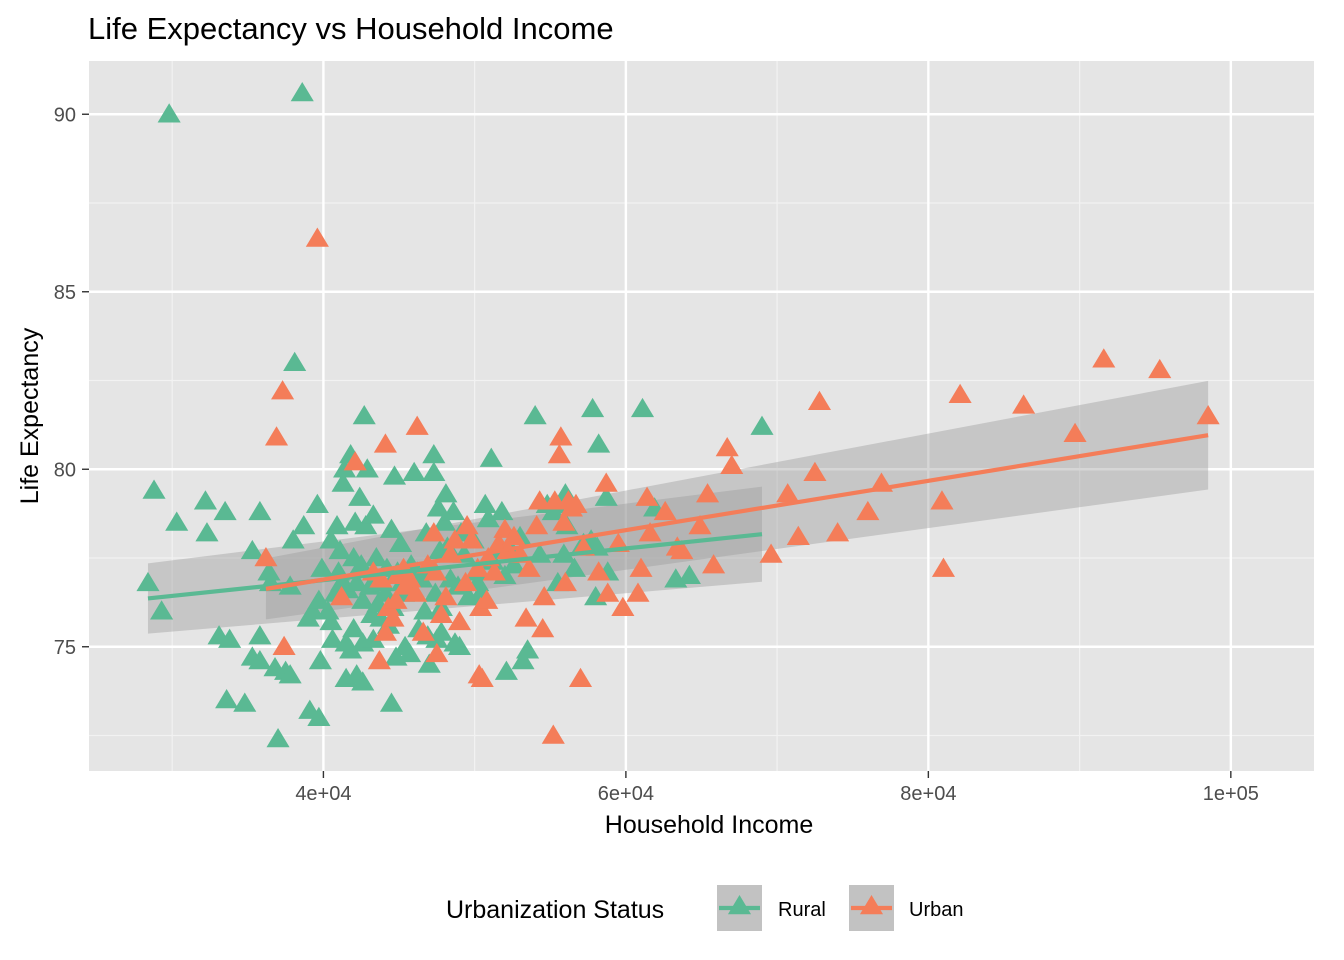 The height and width of the screenshot is (960, 1344). I want to click on y-tick-label: 90, so click(65, 115).